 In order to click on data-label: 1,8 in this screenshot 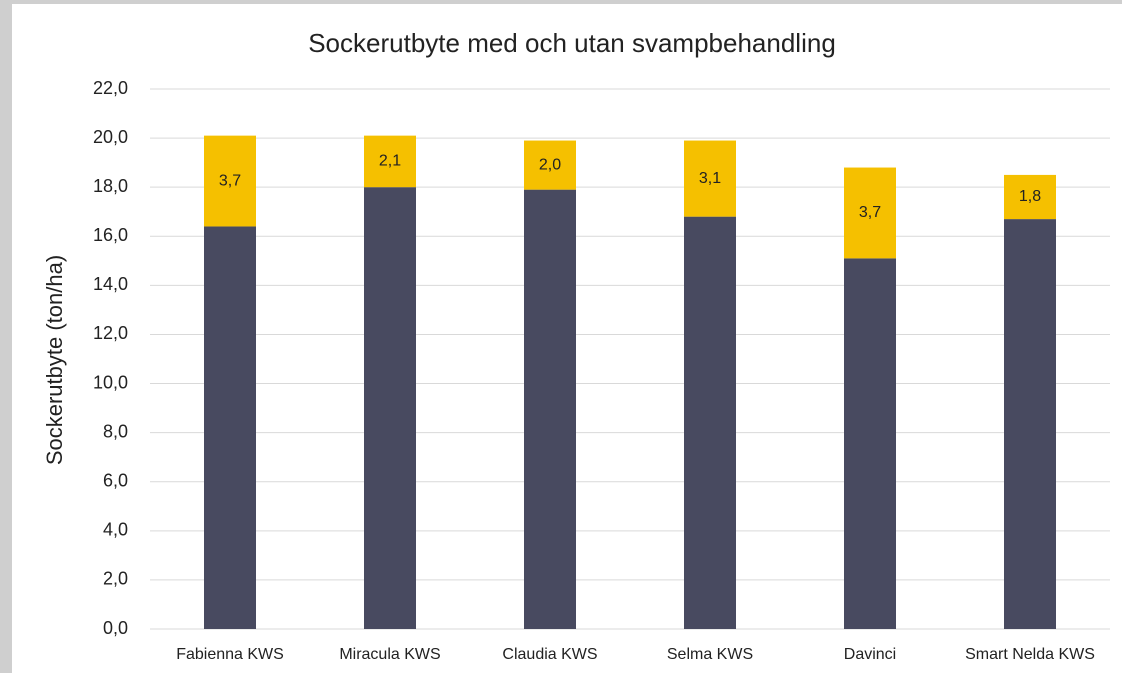, I will do `click(1030, 196)`.